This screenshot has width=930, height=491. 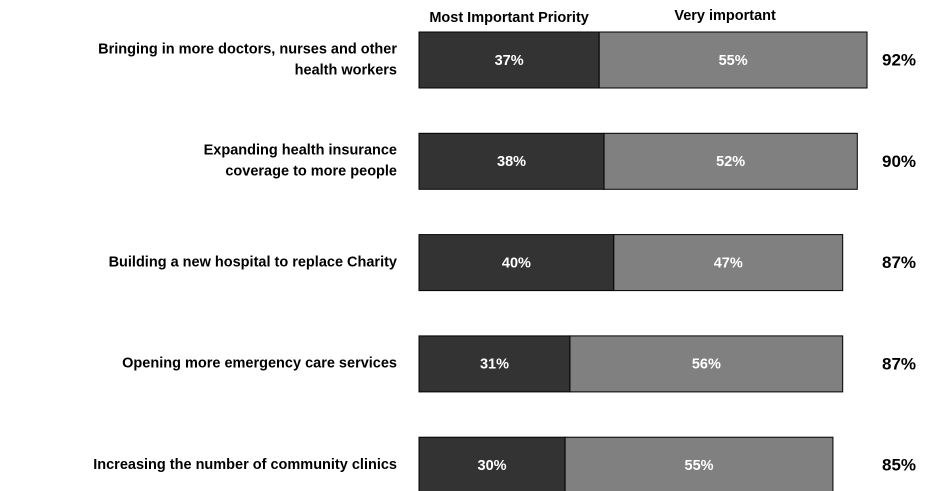 I want to click on value-label: 37%, so click(x=509, y=61).